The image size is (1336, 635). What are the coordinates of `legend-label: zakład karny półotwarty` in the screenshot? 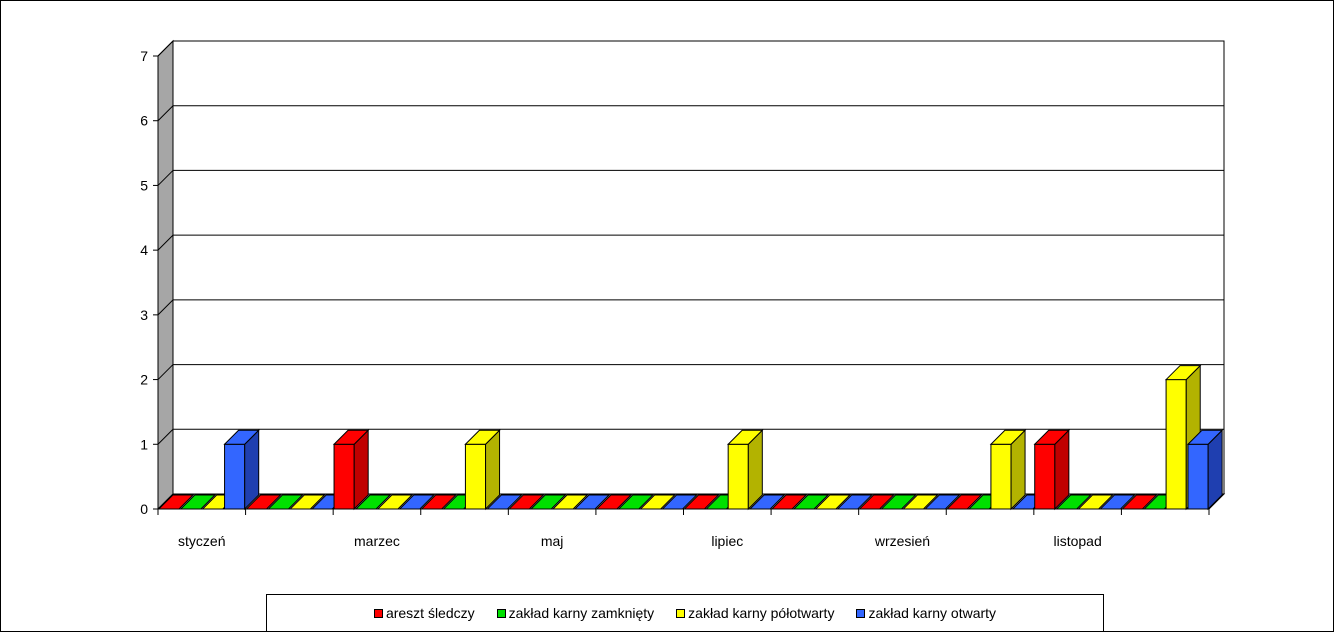 It's located at (761, 613).